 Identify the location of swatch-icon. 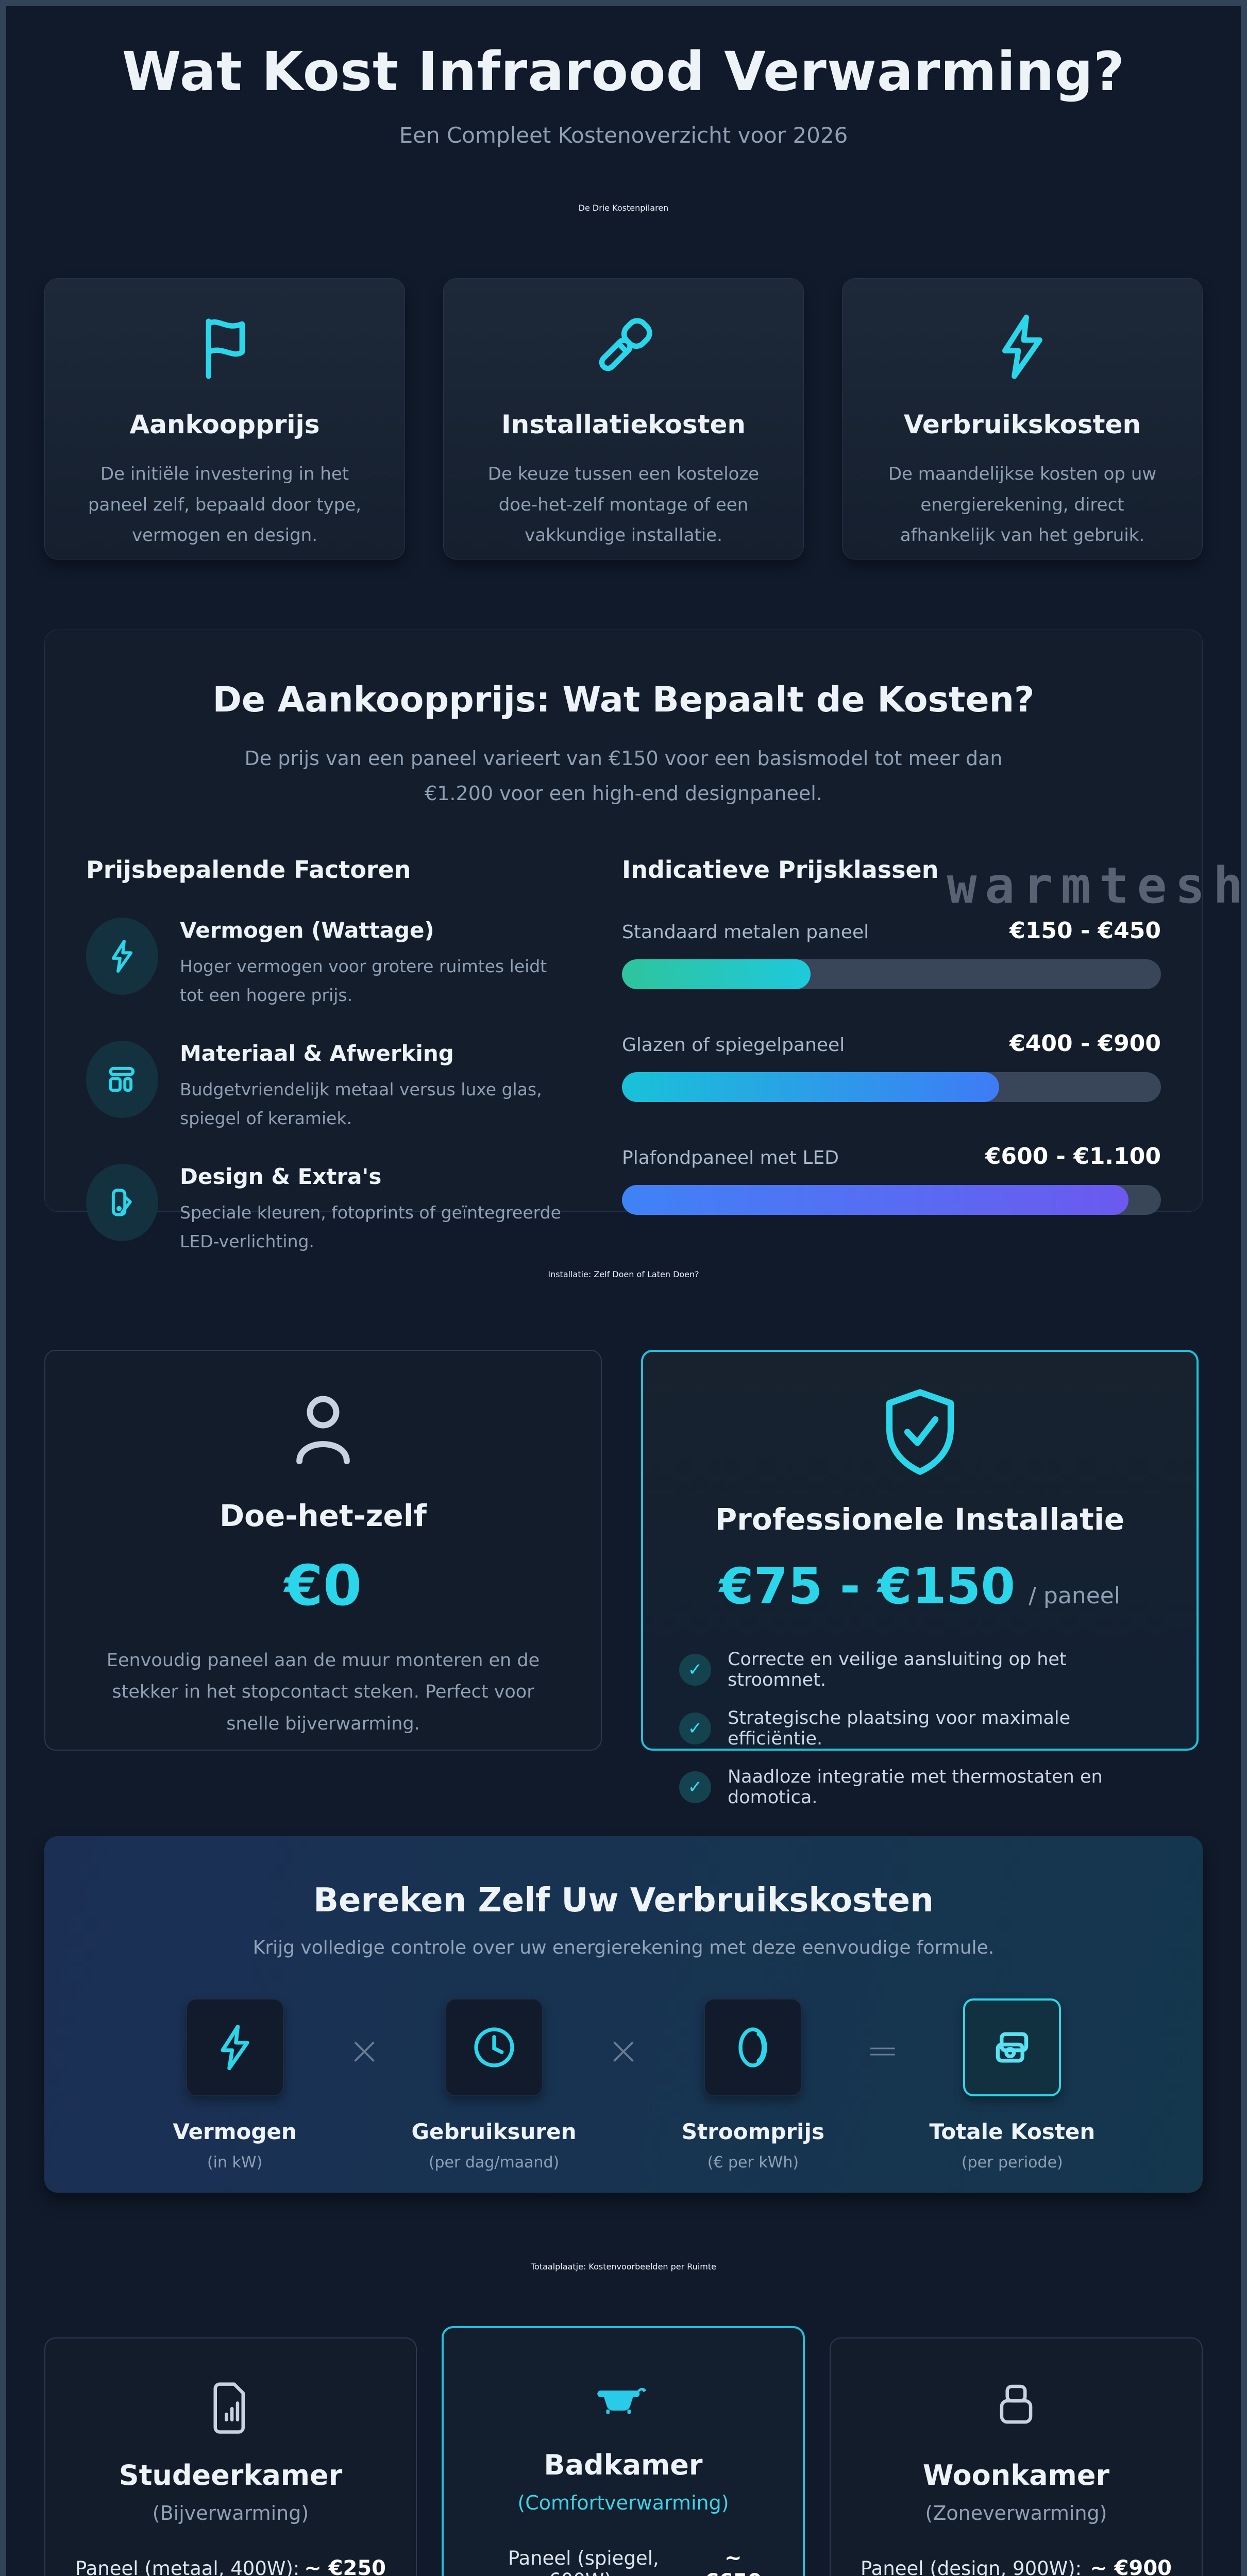
(122, 1203).